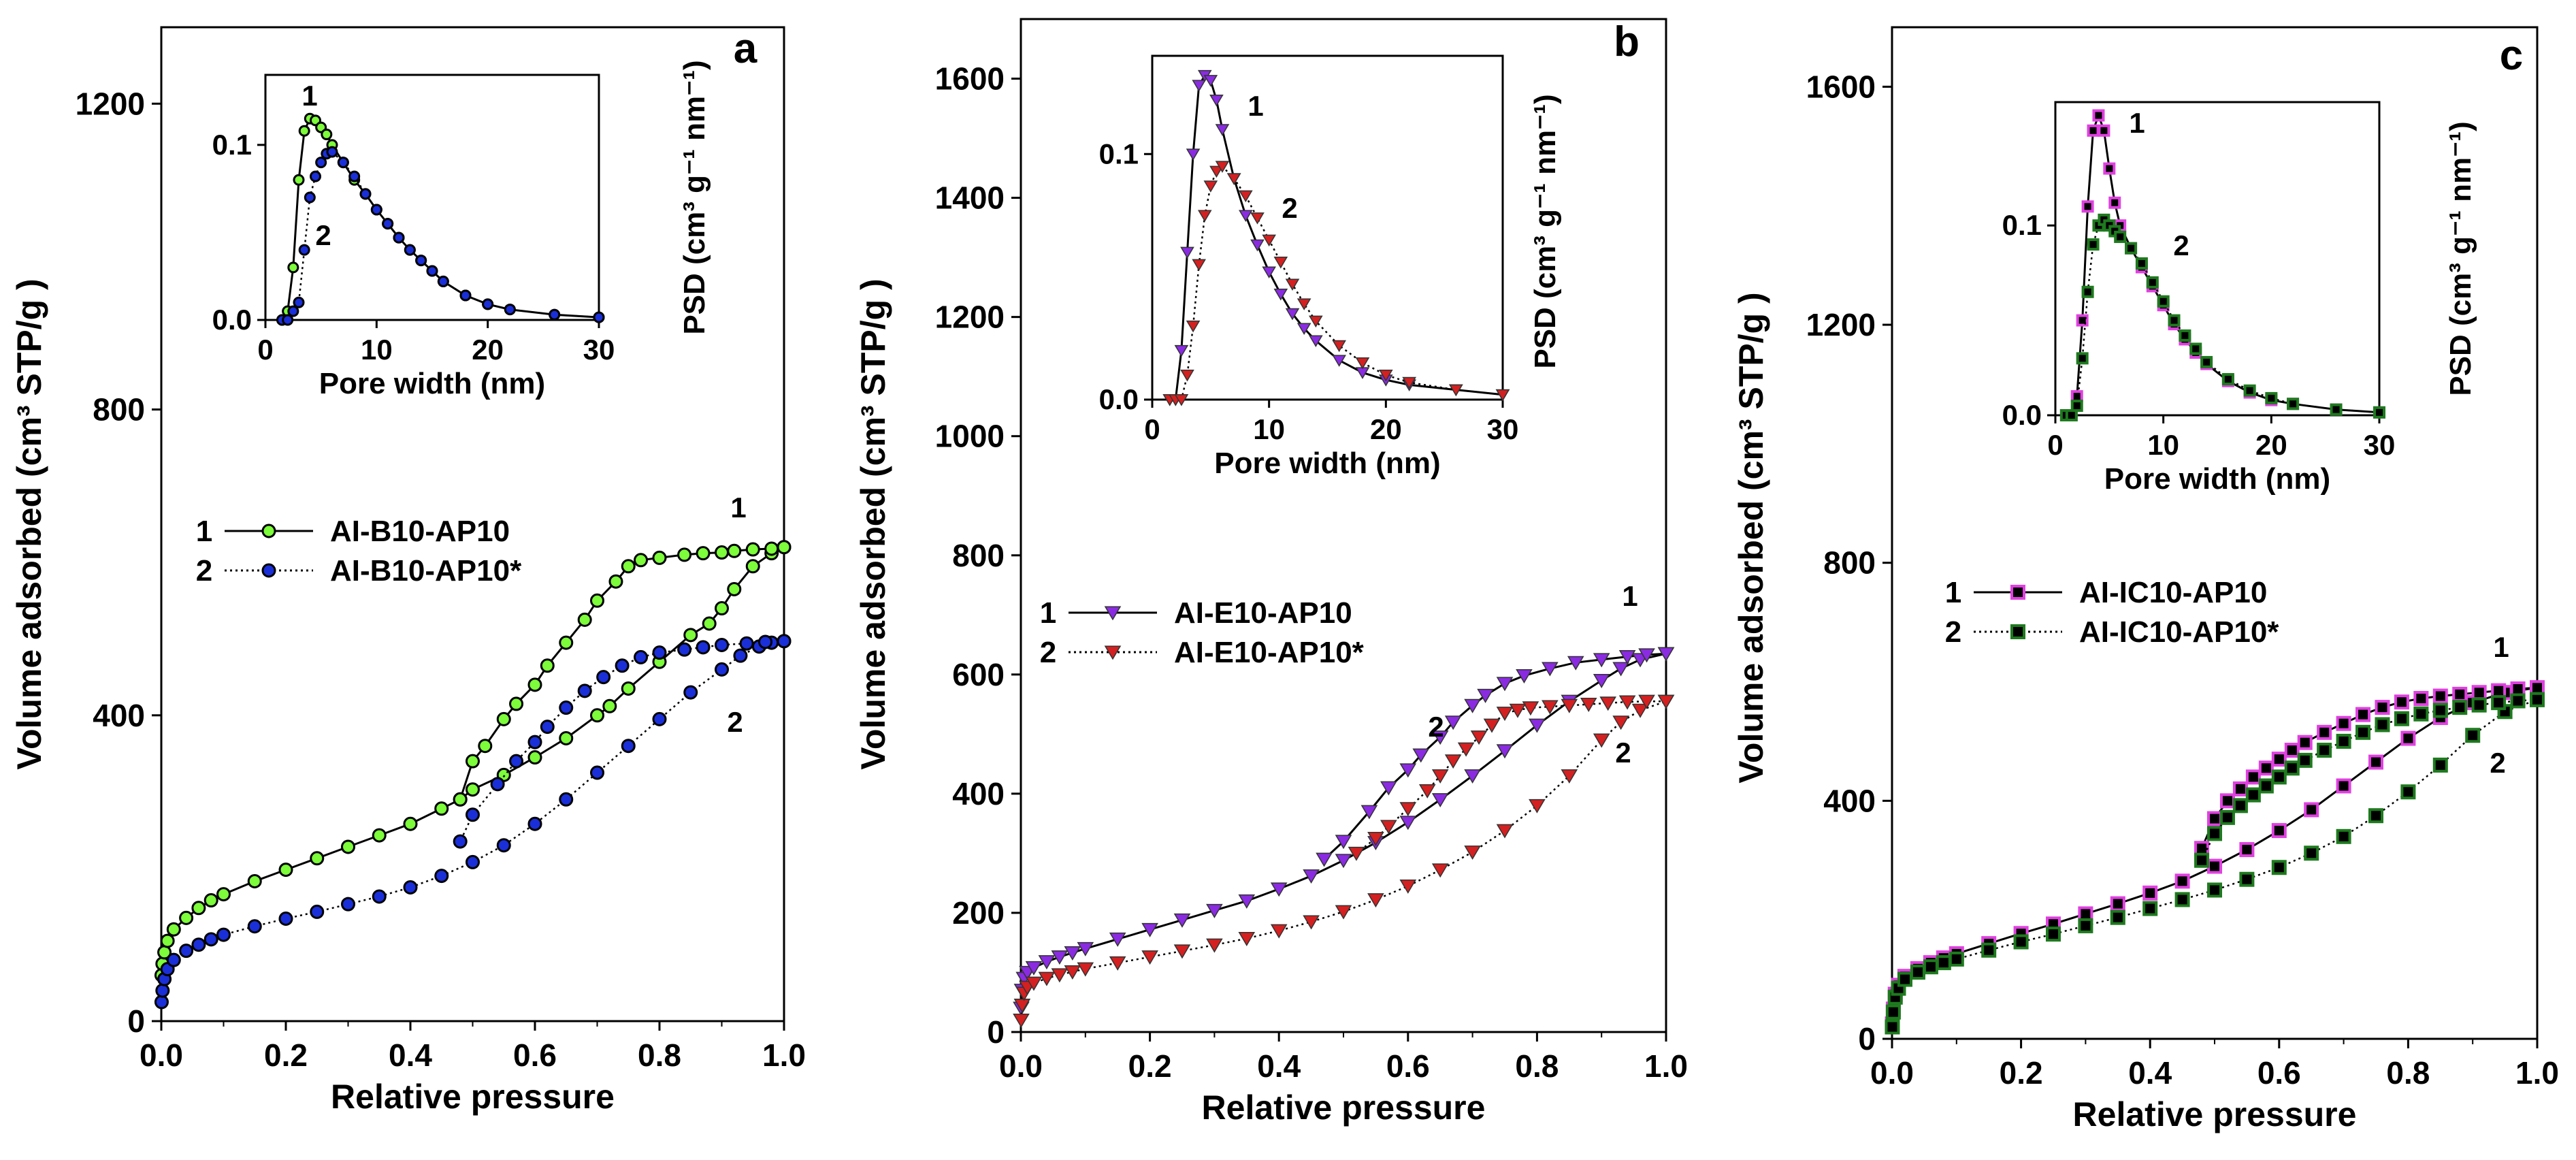 This screenshot has width=2576, height=1160. What do you see at coordinates (29, 523) in the screenshot?
I see `y-axis-label: Volume adsorbed (cm³ STP/g )` at bounding box center [29, 523].